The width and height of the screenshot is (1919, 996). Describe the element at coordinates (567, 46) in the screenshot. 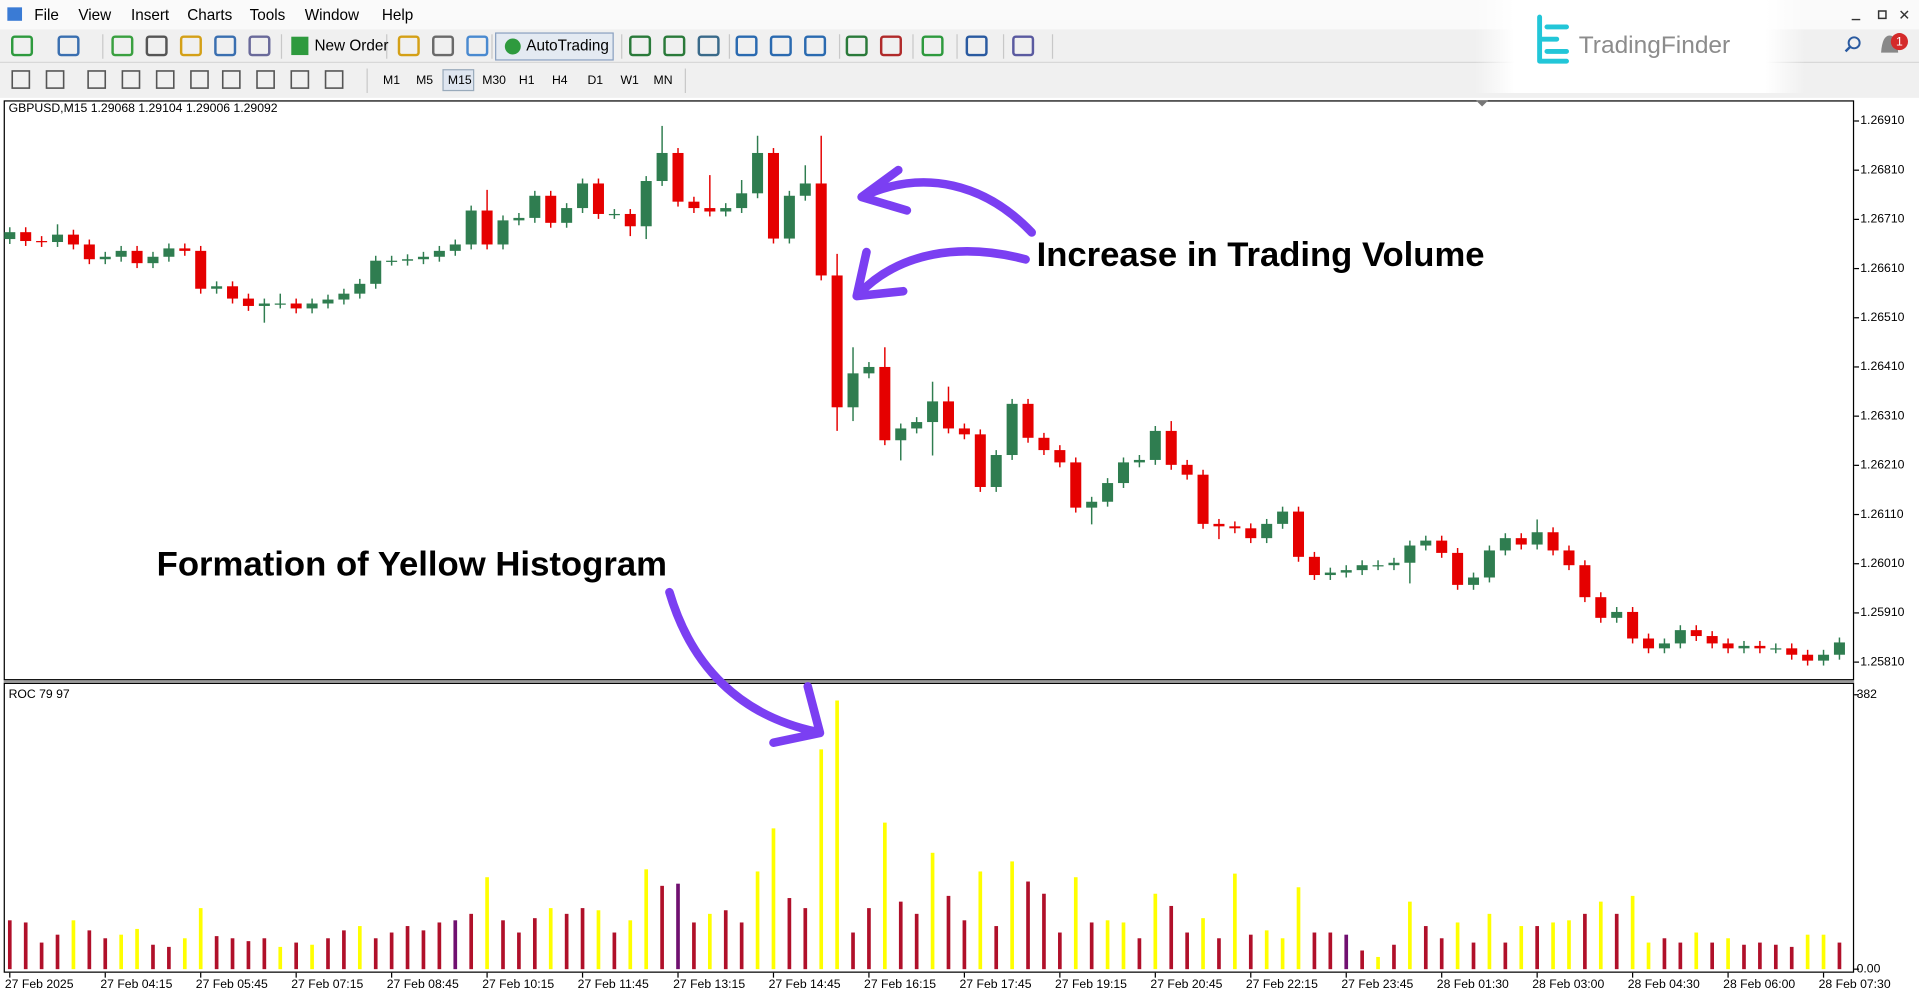

I see `autotrading-button: AutoTrading` at that location.